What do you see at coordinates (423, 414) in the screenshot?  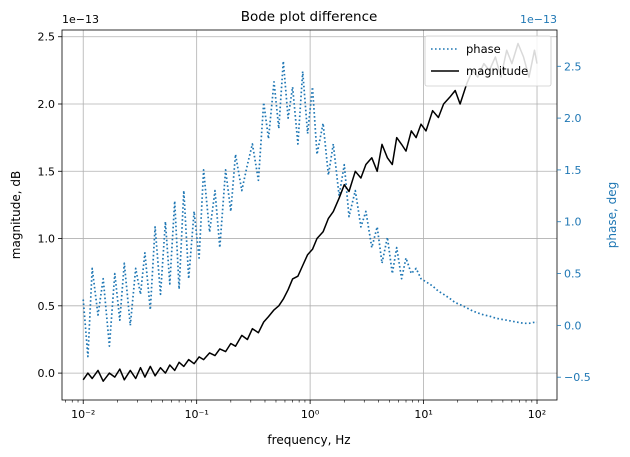 I see `x-tick-label: 10¹` at bounding box center [423, 414].